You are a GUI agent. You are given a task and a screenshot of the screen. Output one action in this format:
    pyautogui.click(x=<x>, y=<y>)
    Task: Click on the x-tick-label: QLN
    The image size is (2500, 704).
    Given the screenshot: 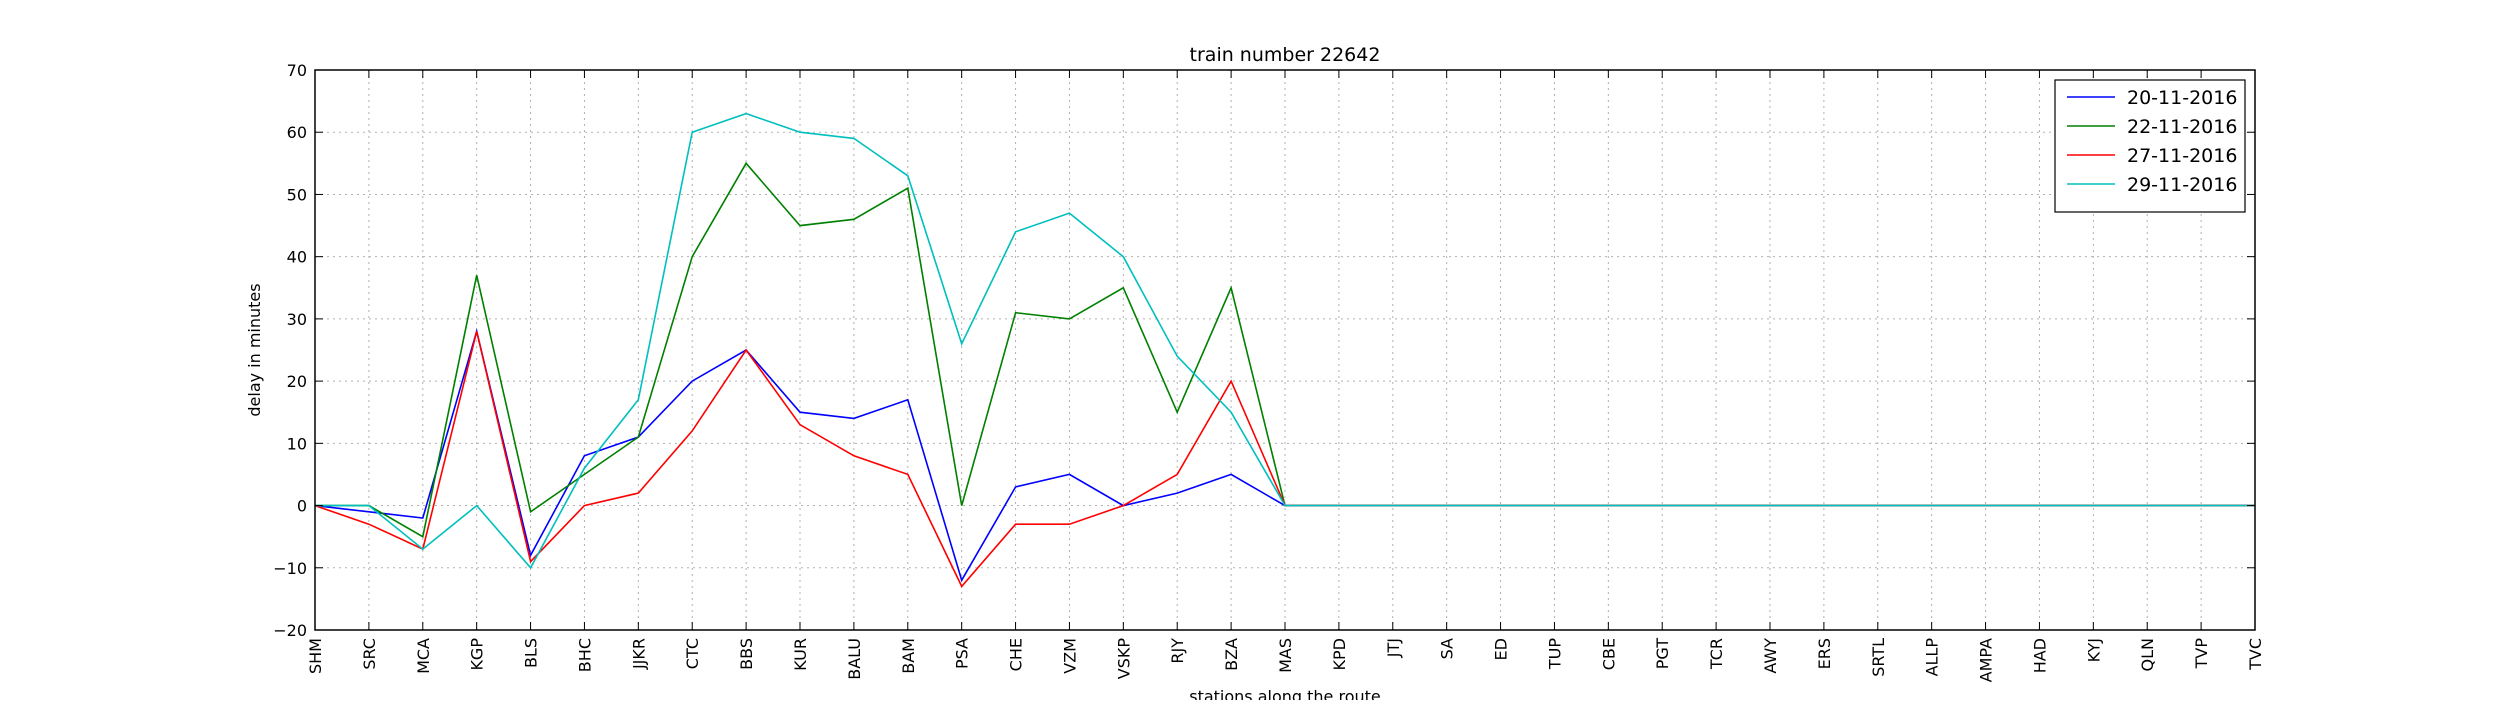 What is the action you would take?
    pyautogui.click(x=2147, y=654)
    